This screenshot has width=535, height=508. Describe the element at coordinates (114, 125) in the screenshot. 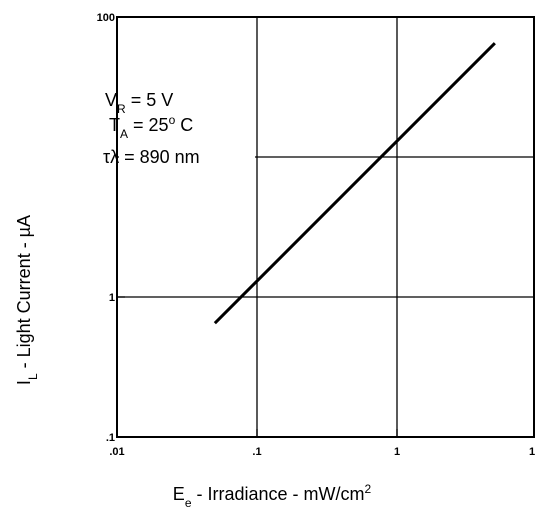

I see `text-segment: T` at that location.